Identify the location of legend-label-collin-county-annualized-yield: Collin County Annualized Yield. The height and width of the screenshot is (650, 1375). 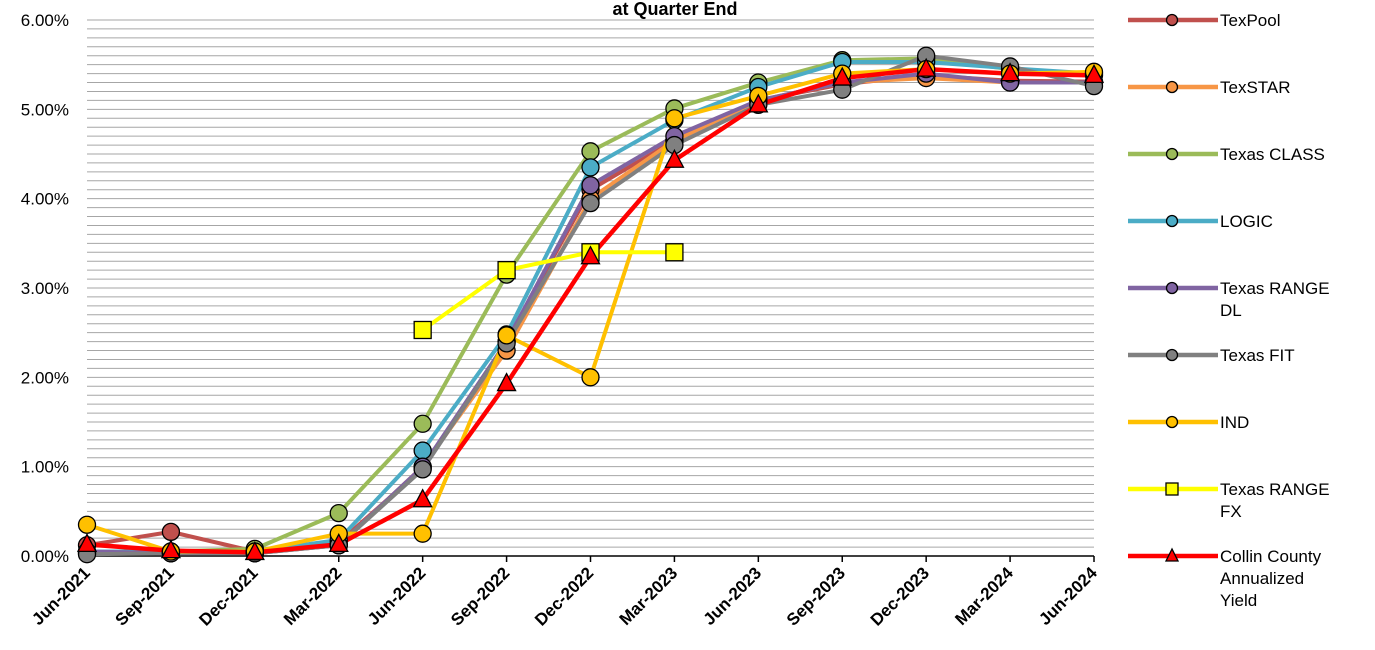
(1271, 578).